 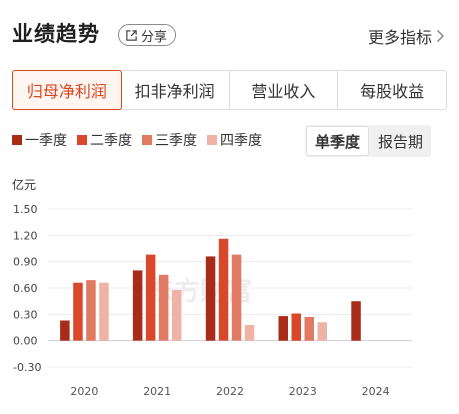 I want to click on legend-label-q2: 二季度, so click(x=111, y=141).